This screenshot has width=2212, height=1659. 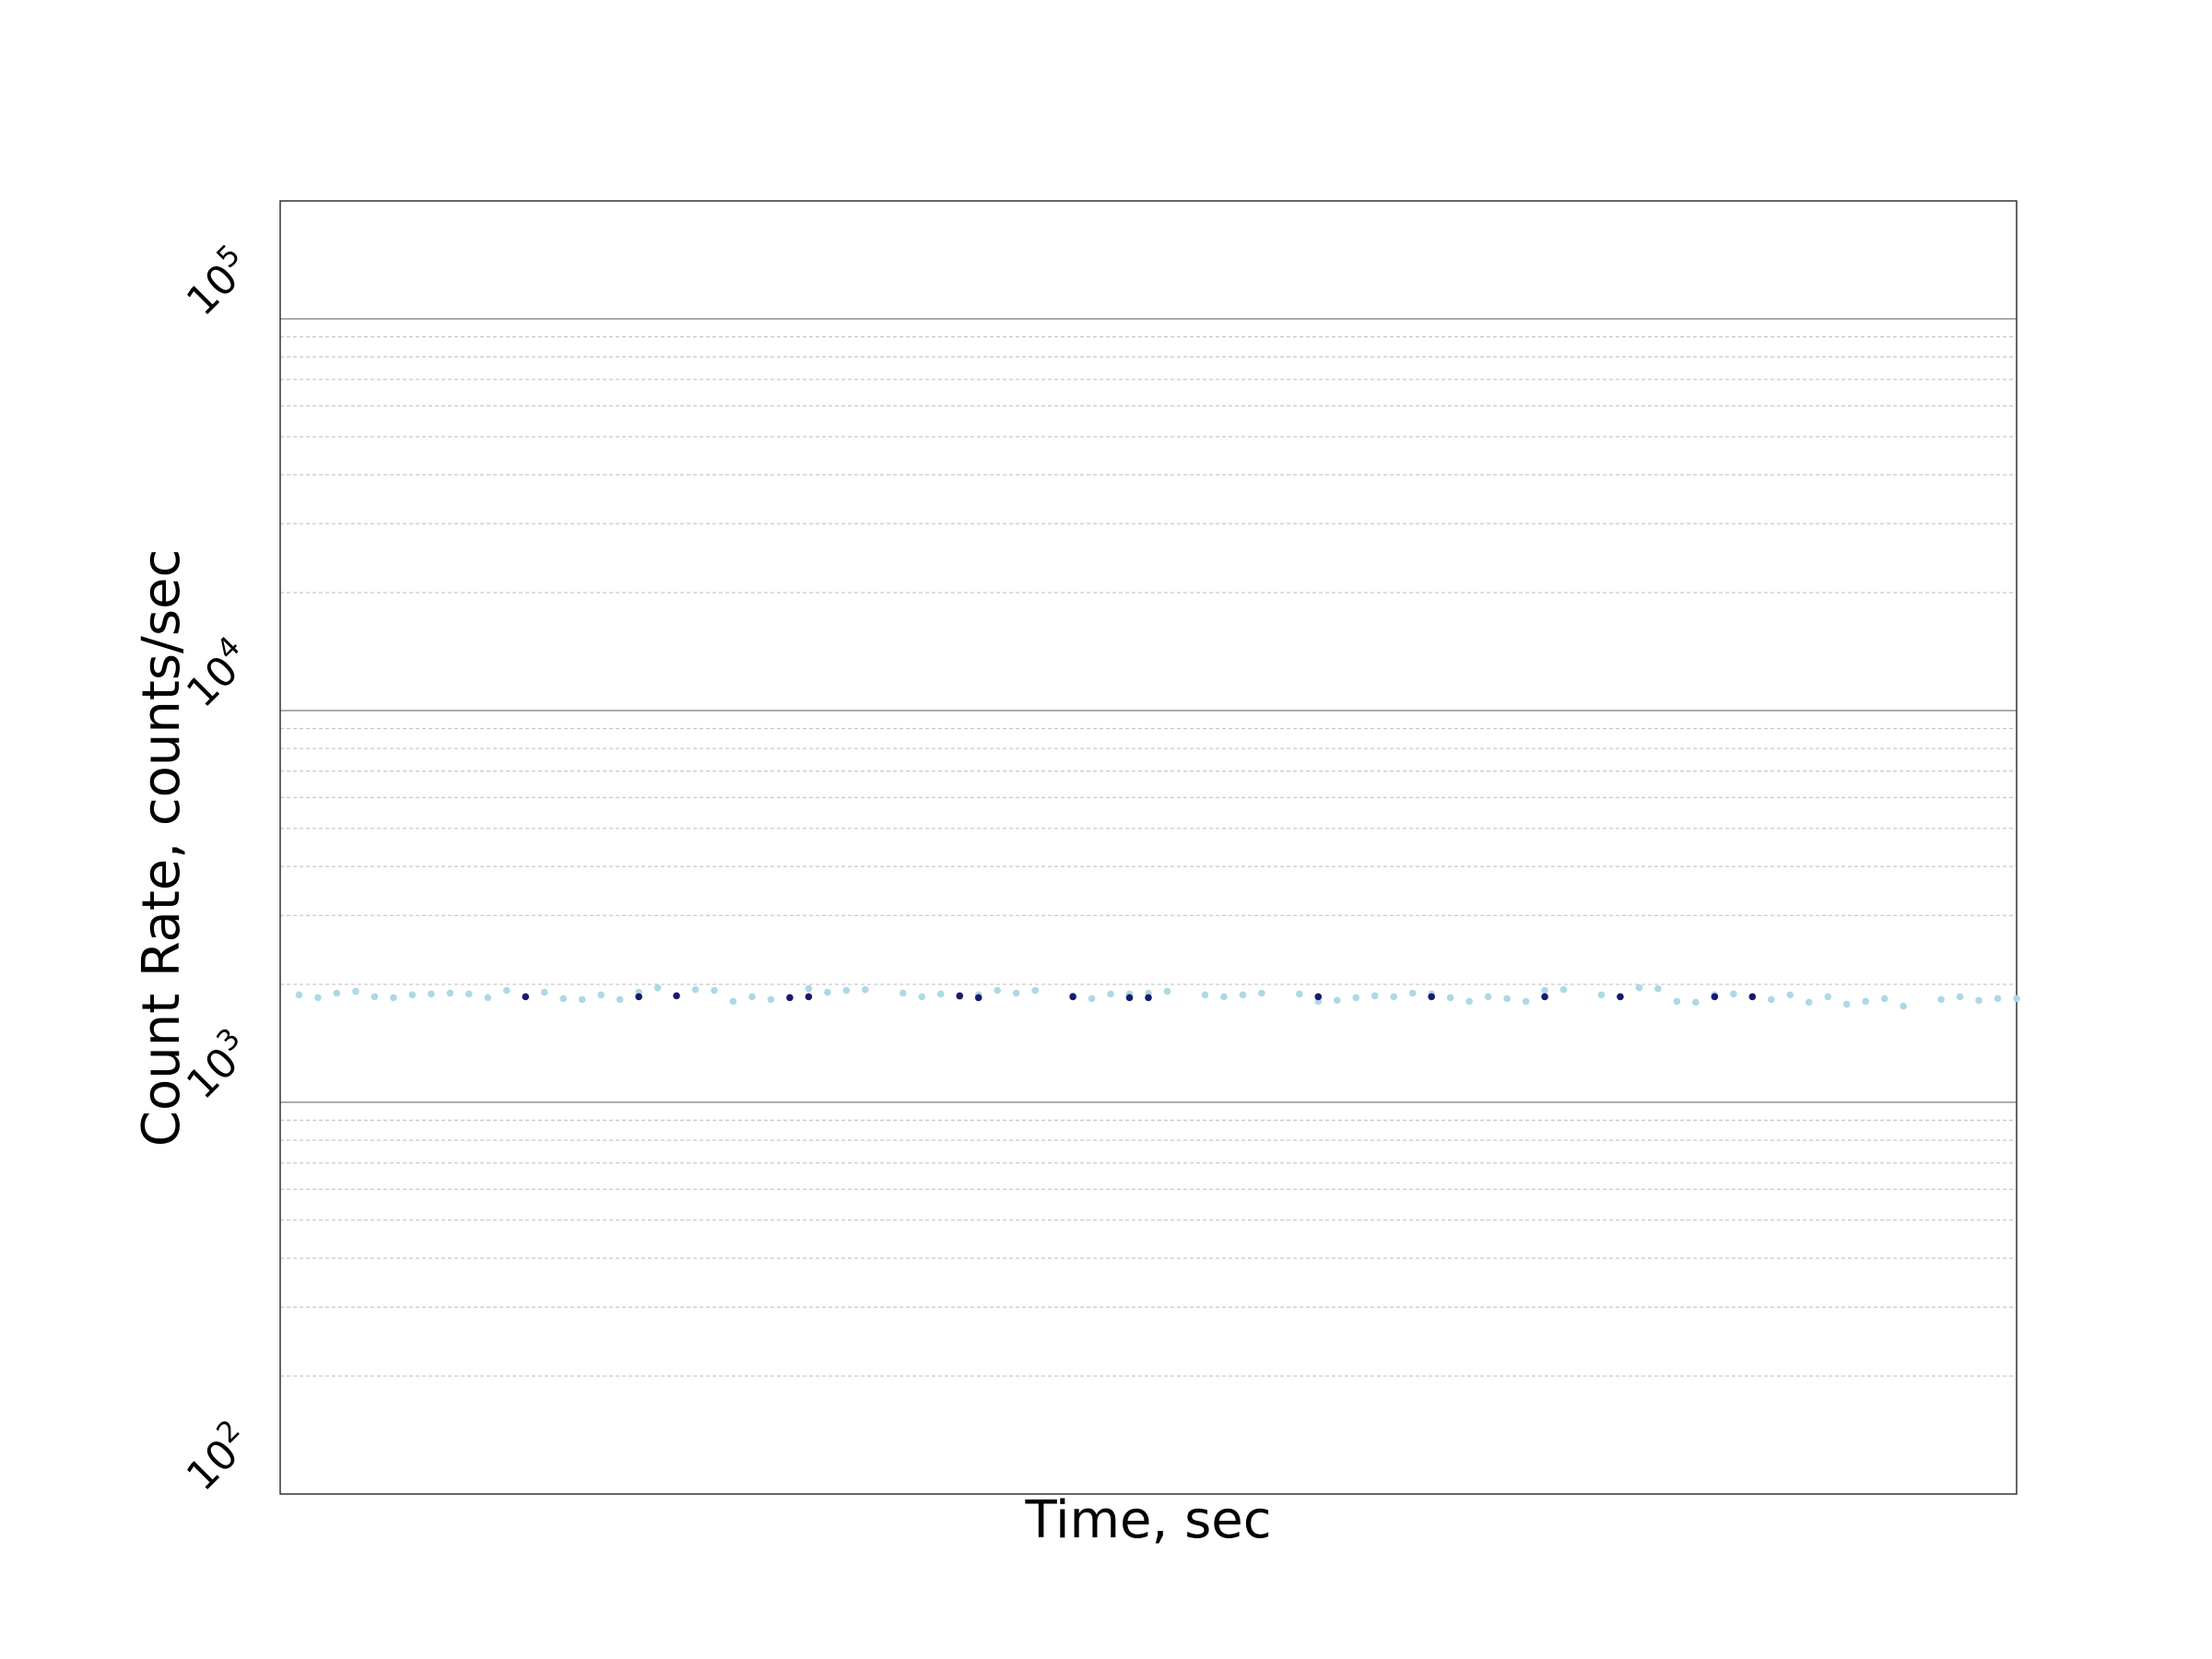 What do you see at coordinates (1147, 1520) in the screenshot?
I see `x-axis-label: Time, sec` at bounding box center [1147, 1520].